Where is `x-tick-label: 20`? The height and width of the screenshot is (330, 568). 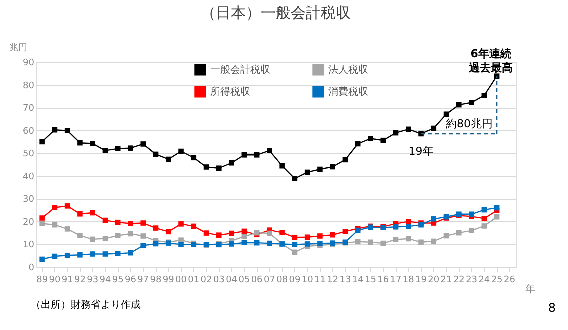
x-tick-label: 20 is located at coordinates (434, 281).